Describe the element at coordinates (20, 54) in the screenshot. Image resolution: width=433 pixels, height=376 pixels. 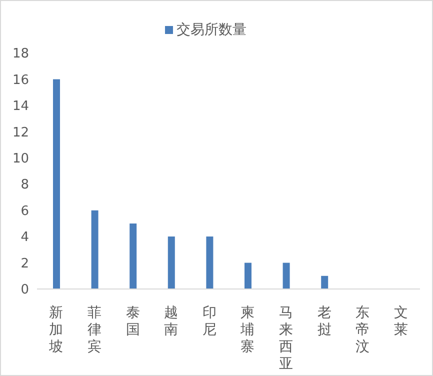
I see `y-tick-label: 18` at that location.